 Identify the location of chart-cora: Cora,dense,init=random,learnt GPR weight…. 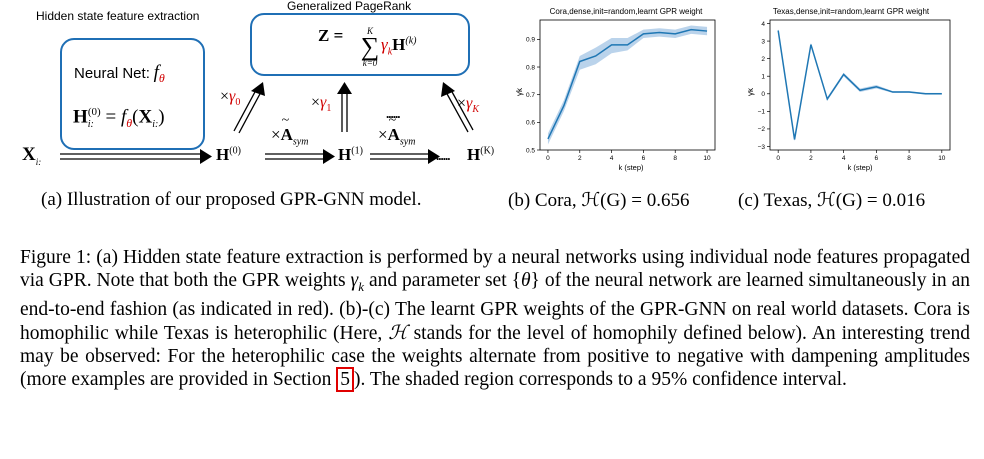
(615, 89).